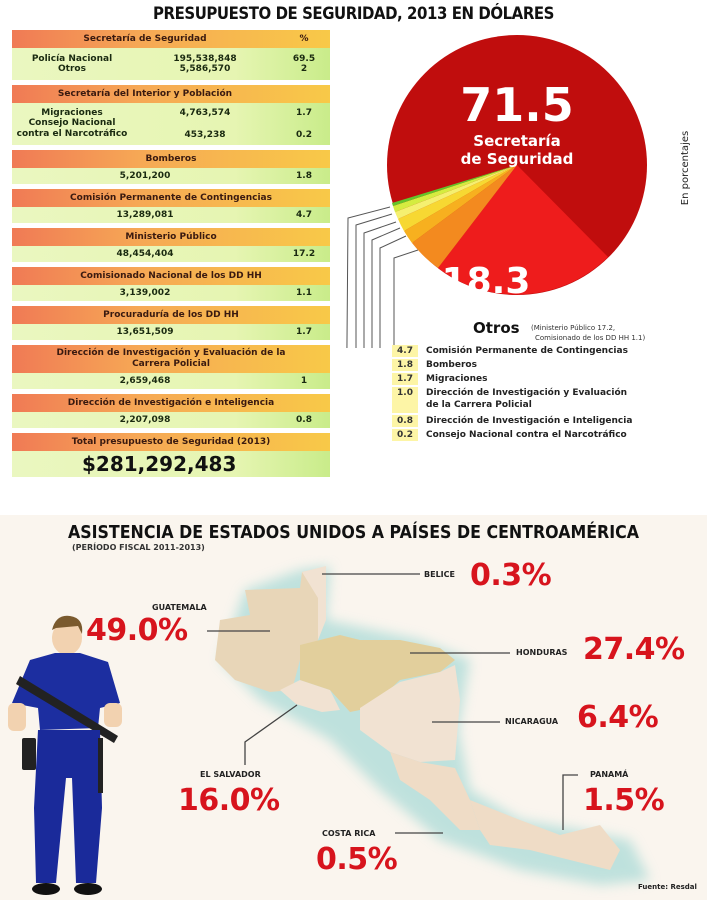 This screenshot has height=900, width=707. Describe the element at coordinates (405, 351) in the screenshot. I see `legend-value: 4.7` at that location.